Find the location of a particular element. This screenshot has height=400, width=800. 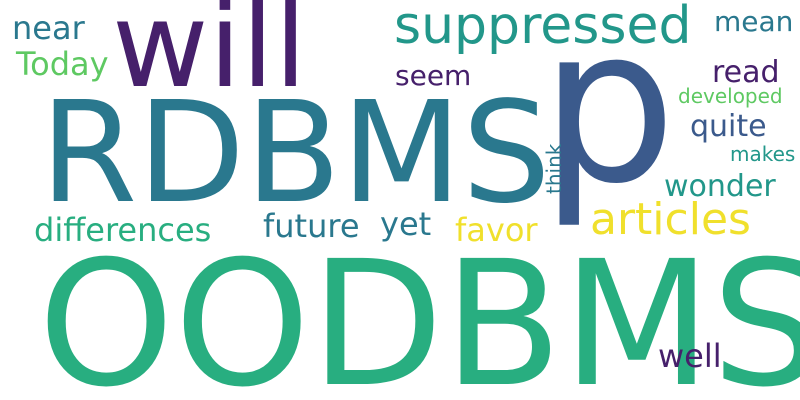

word-today: Today is located at coordinates (62, 64).